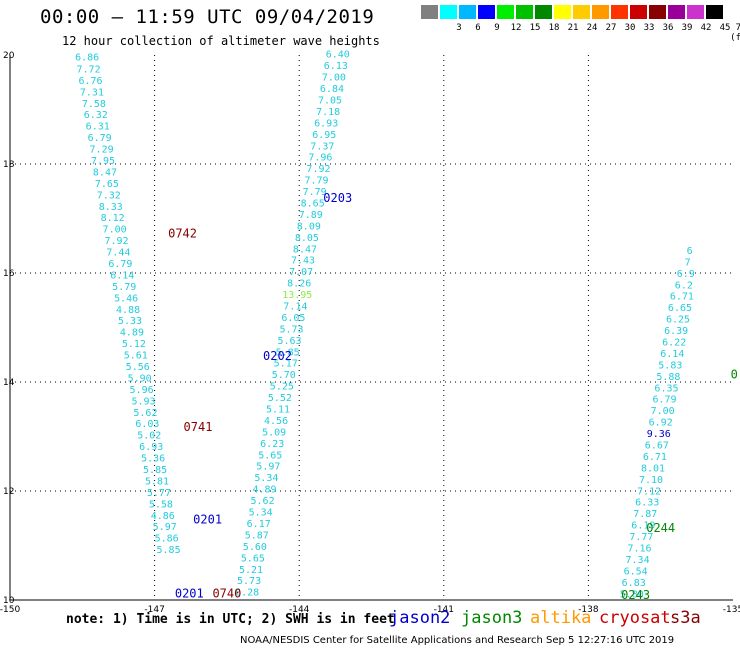  Describe the element at coordinates (420, 618) in the screenshot. I see `mission-jason2: jason2` at that location.